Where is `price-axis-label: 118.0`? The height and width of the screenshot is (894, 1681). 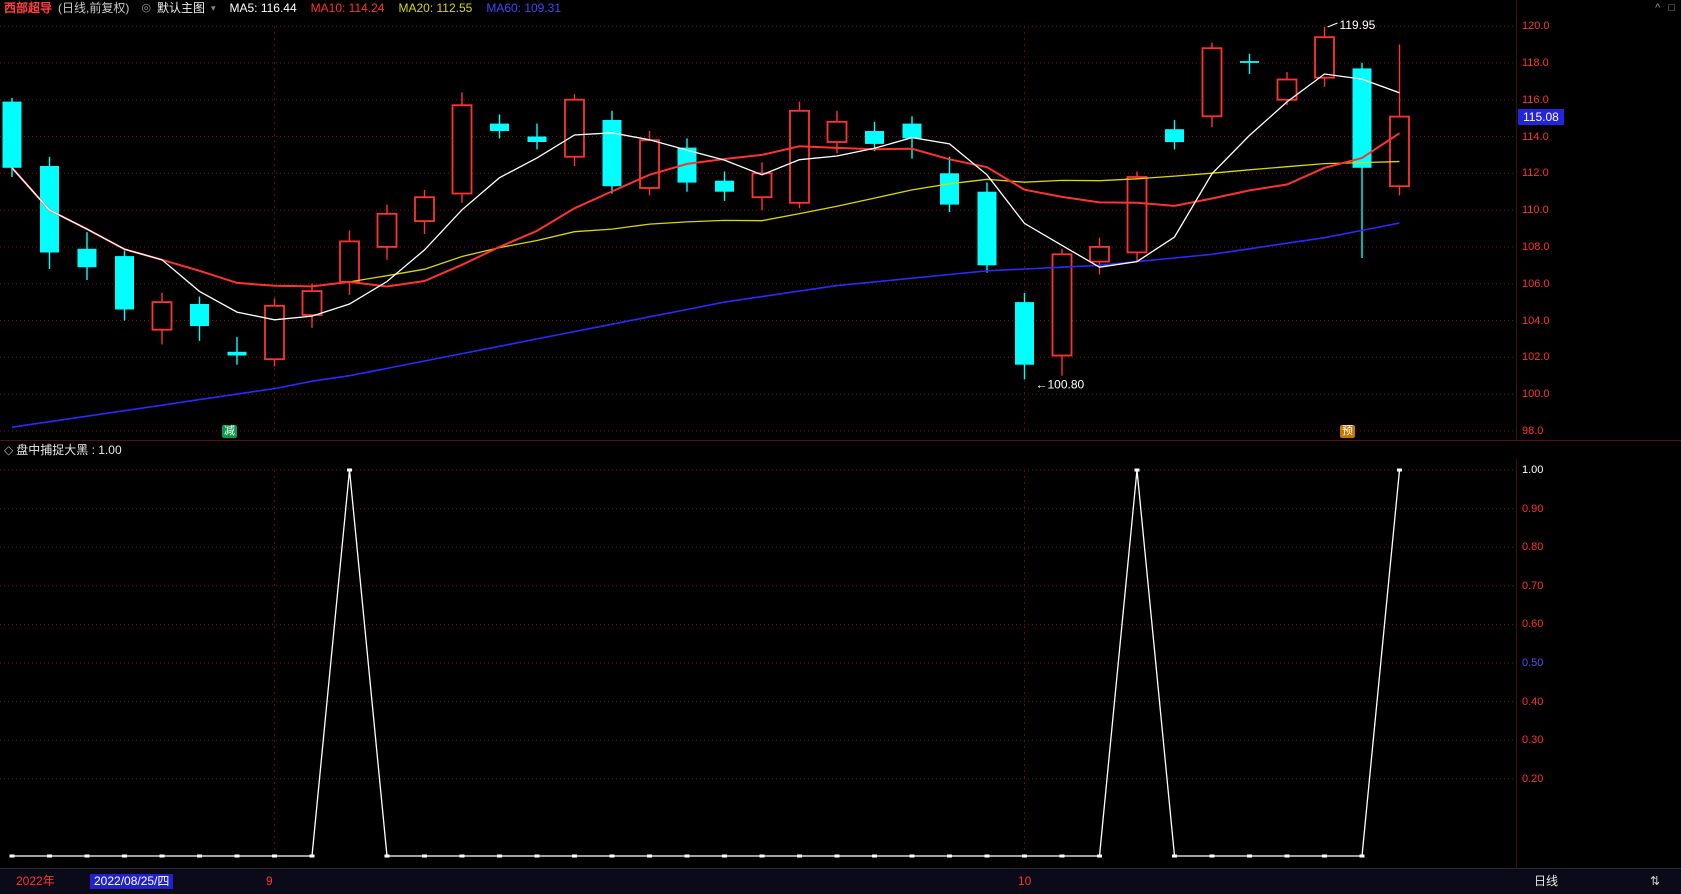 price-axis-label: 118.0 is located at coordinates (1535, 62).